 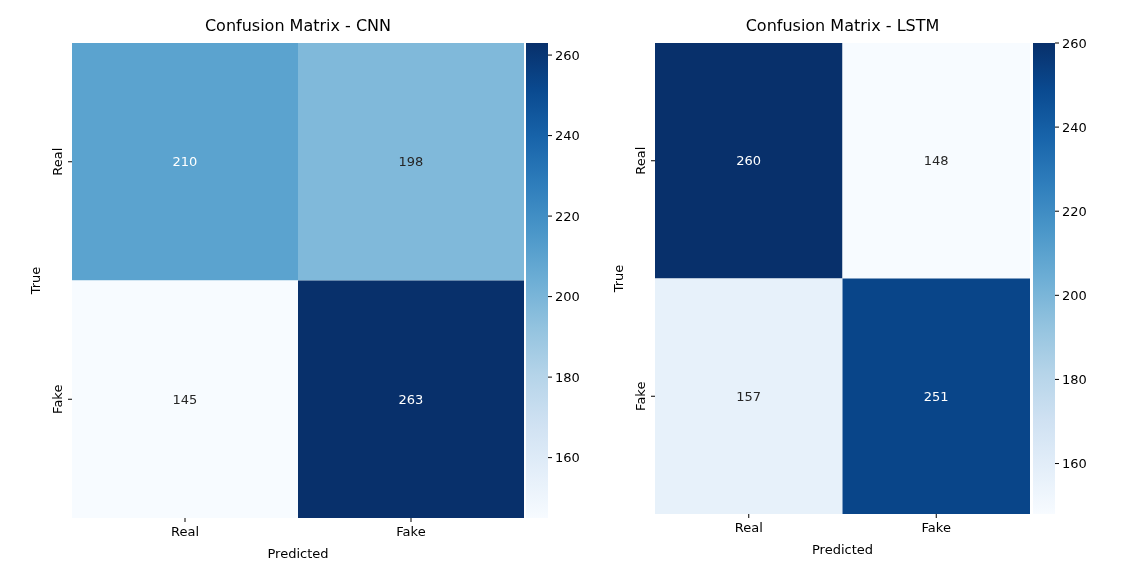 What do you see at coordinates (298, 25) in the screenshot?
I see `chart-title: Confusion Matrix - CNN` at bounding box center [298, 25].